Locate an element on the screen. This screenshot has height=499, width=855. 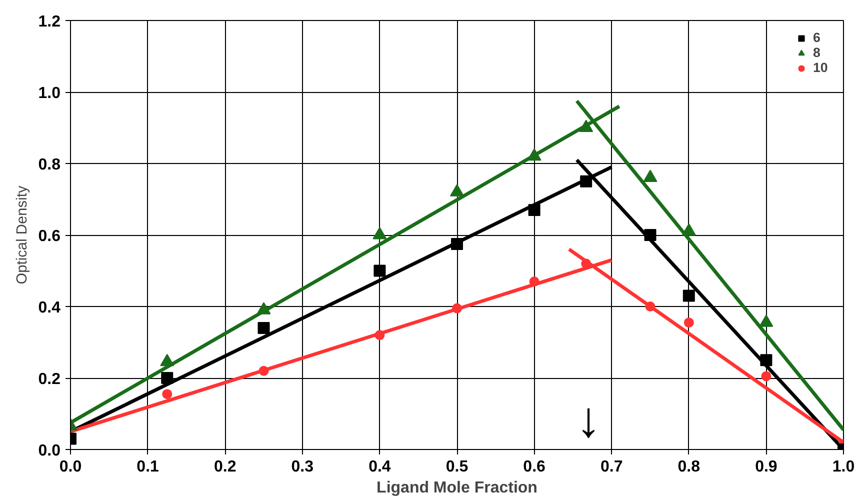
annotation: ↓ is located at coordinates (588, 420).